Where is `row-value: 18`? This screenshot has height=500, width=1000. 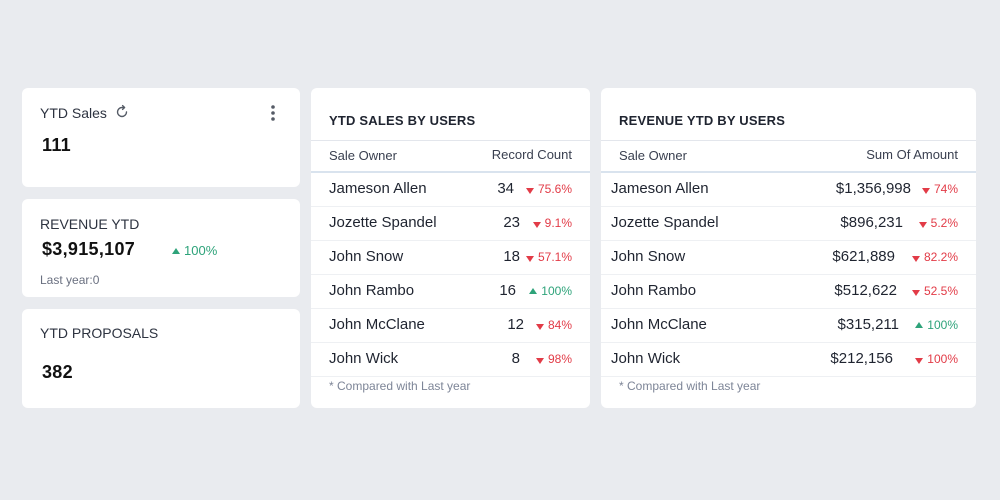 row-value: 18 is located at coordinates (511, 256).